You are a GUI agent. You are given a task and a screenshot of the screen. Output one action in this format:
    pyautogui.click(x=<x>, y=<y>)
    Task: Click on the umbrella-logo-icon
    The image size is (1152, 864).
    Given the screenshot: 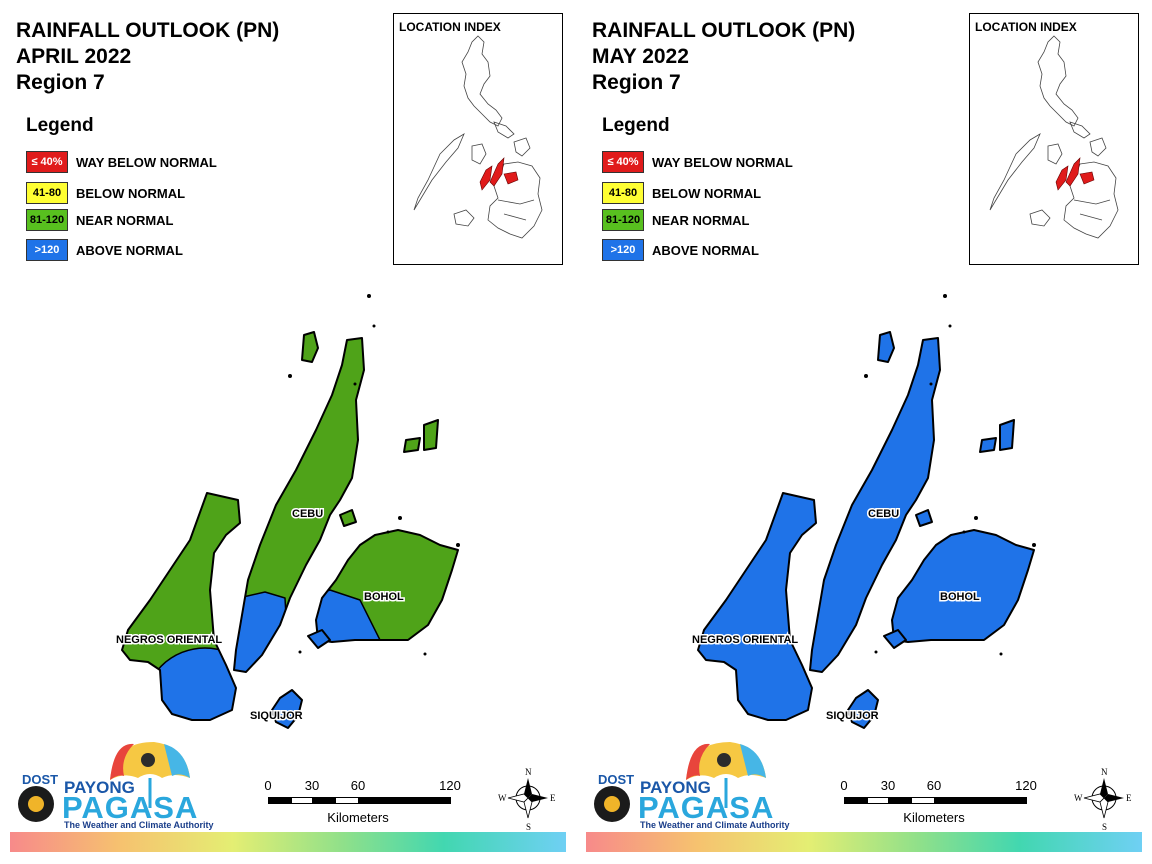 What is the action you would take?
    pyautogui.click(x=680, y=782)
    